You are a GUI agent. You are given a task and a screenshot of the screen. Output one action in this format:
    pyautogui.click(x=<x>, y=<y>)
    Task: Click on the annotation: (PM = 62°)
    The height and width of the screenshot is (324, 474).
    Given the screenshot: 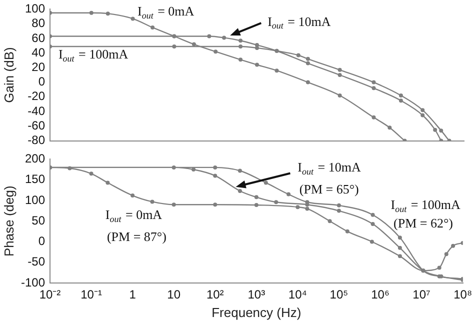 What is the action you would take?
    pyautogui.click(x=424, y=222)
    